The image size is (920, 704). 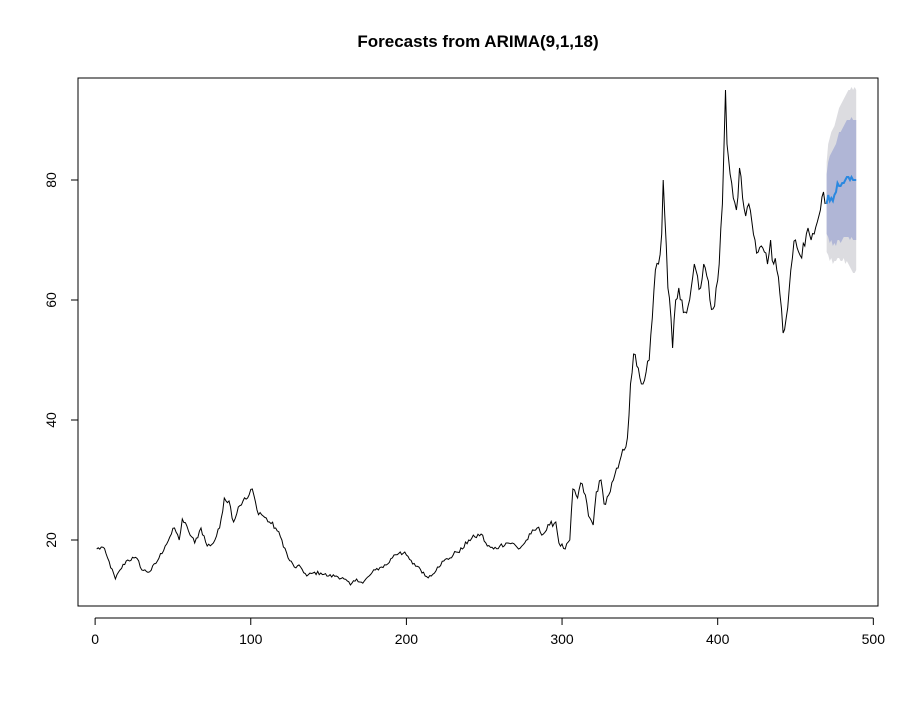 I want to click on x-tick-label: 300, so click(x=562, y=639).